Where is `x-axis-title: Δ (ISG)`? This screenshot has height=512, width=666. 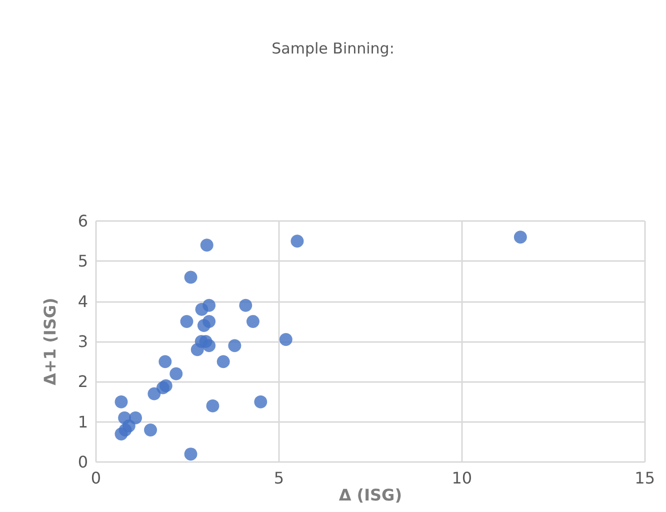 x-axis-title: Δ (ISG) is located at coordinates (370, 495).